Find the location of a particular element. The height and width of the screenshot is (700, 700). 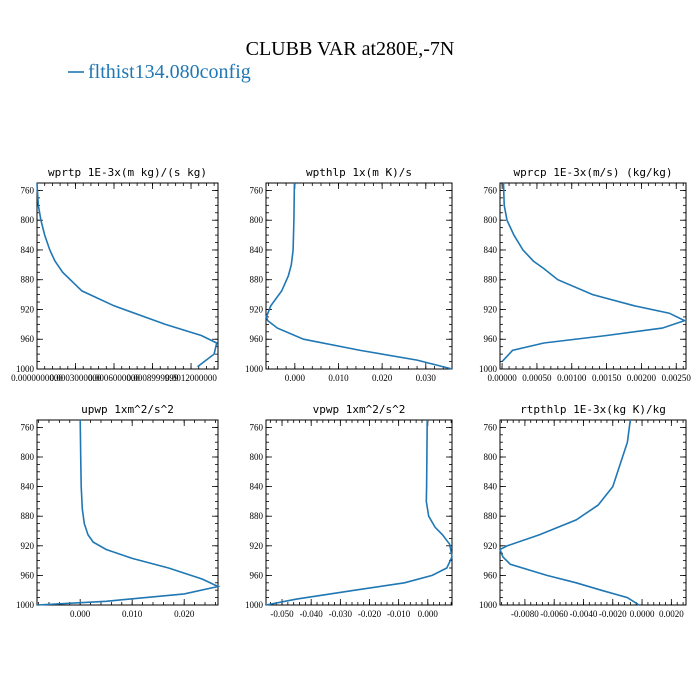

x-tick-label: -0.0040 is located at coordinates (584, 614).